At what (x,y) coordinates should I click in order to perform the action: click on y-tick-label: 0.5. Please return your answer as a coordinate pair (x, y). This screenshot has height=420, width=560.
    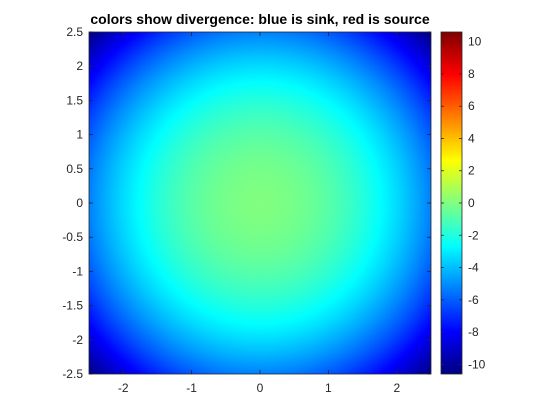
    Looking at the image, I should click on (74, 169).